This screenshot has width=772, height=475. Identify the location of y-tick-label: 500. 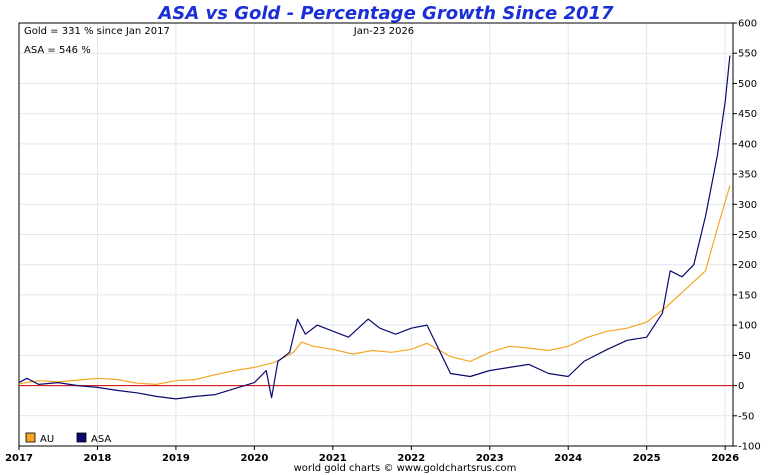
(747, 84).